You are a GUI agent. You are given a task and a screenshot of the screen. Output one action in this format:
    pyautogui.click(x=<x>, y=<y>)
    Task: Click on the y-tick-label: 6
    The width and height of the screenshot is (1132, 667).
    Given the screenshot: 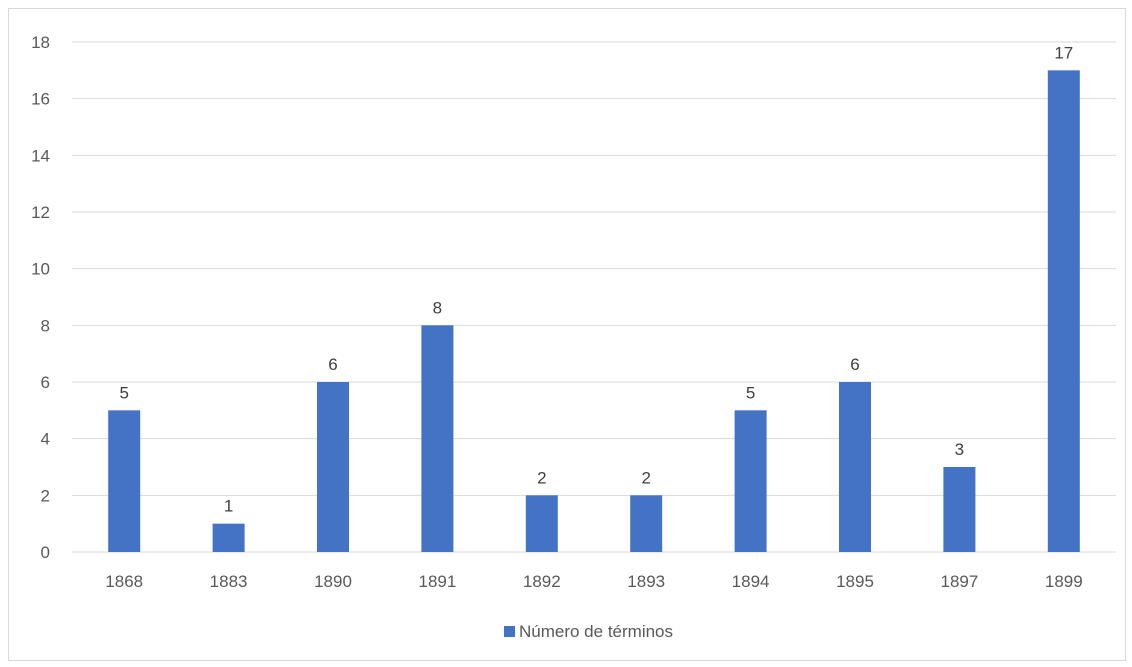 What is the action you would take?
    pyautogui.click(x=45, y=382)
    